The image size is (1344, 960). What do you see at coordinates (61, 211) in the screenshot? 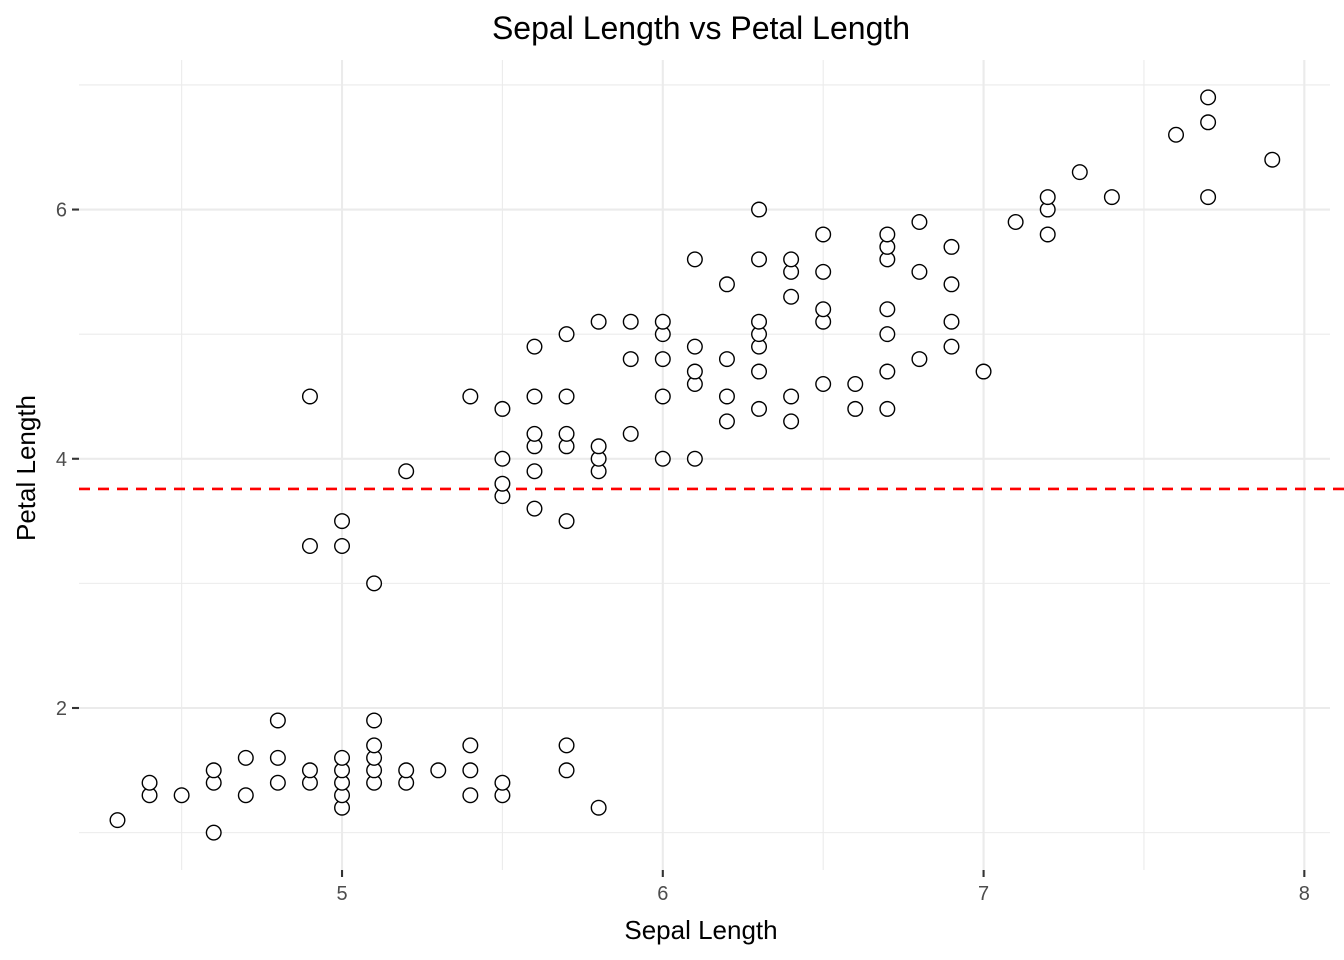
I see `y-tick-label: 6` at bounding box center [61, 211].